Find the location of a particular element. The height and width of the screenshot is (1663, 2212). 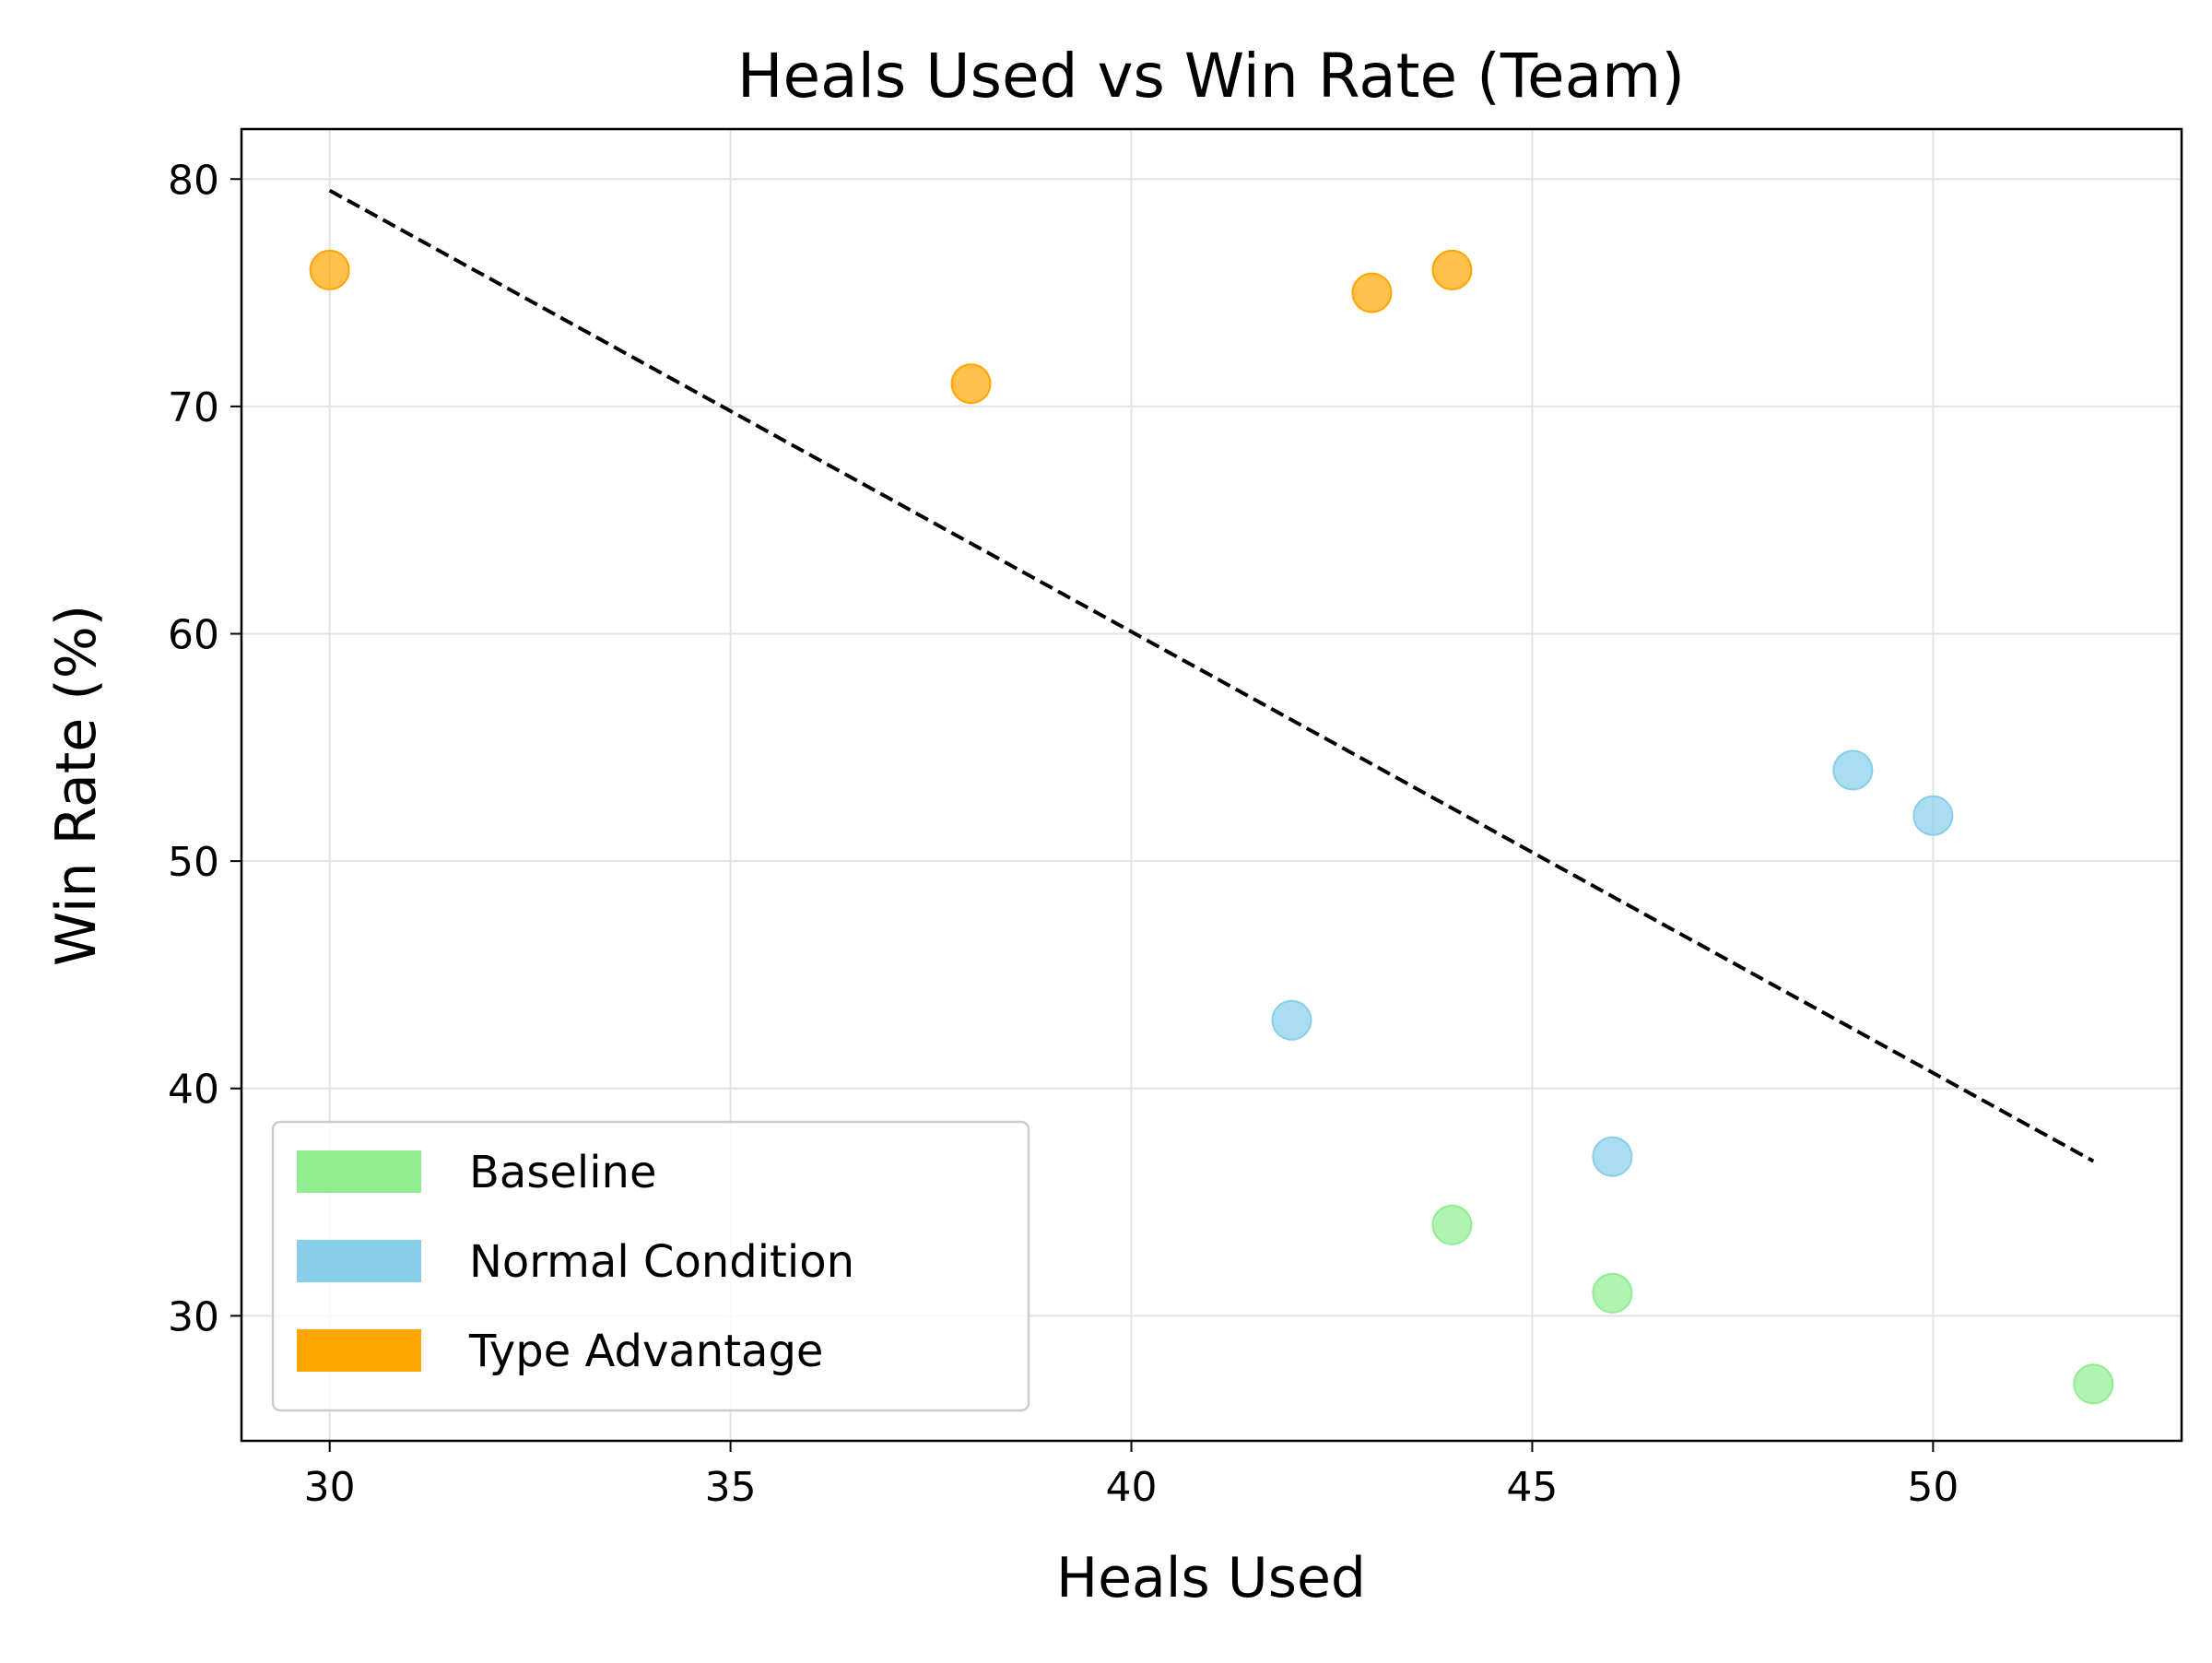

legend-box is located at coordinates (650, 1266).